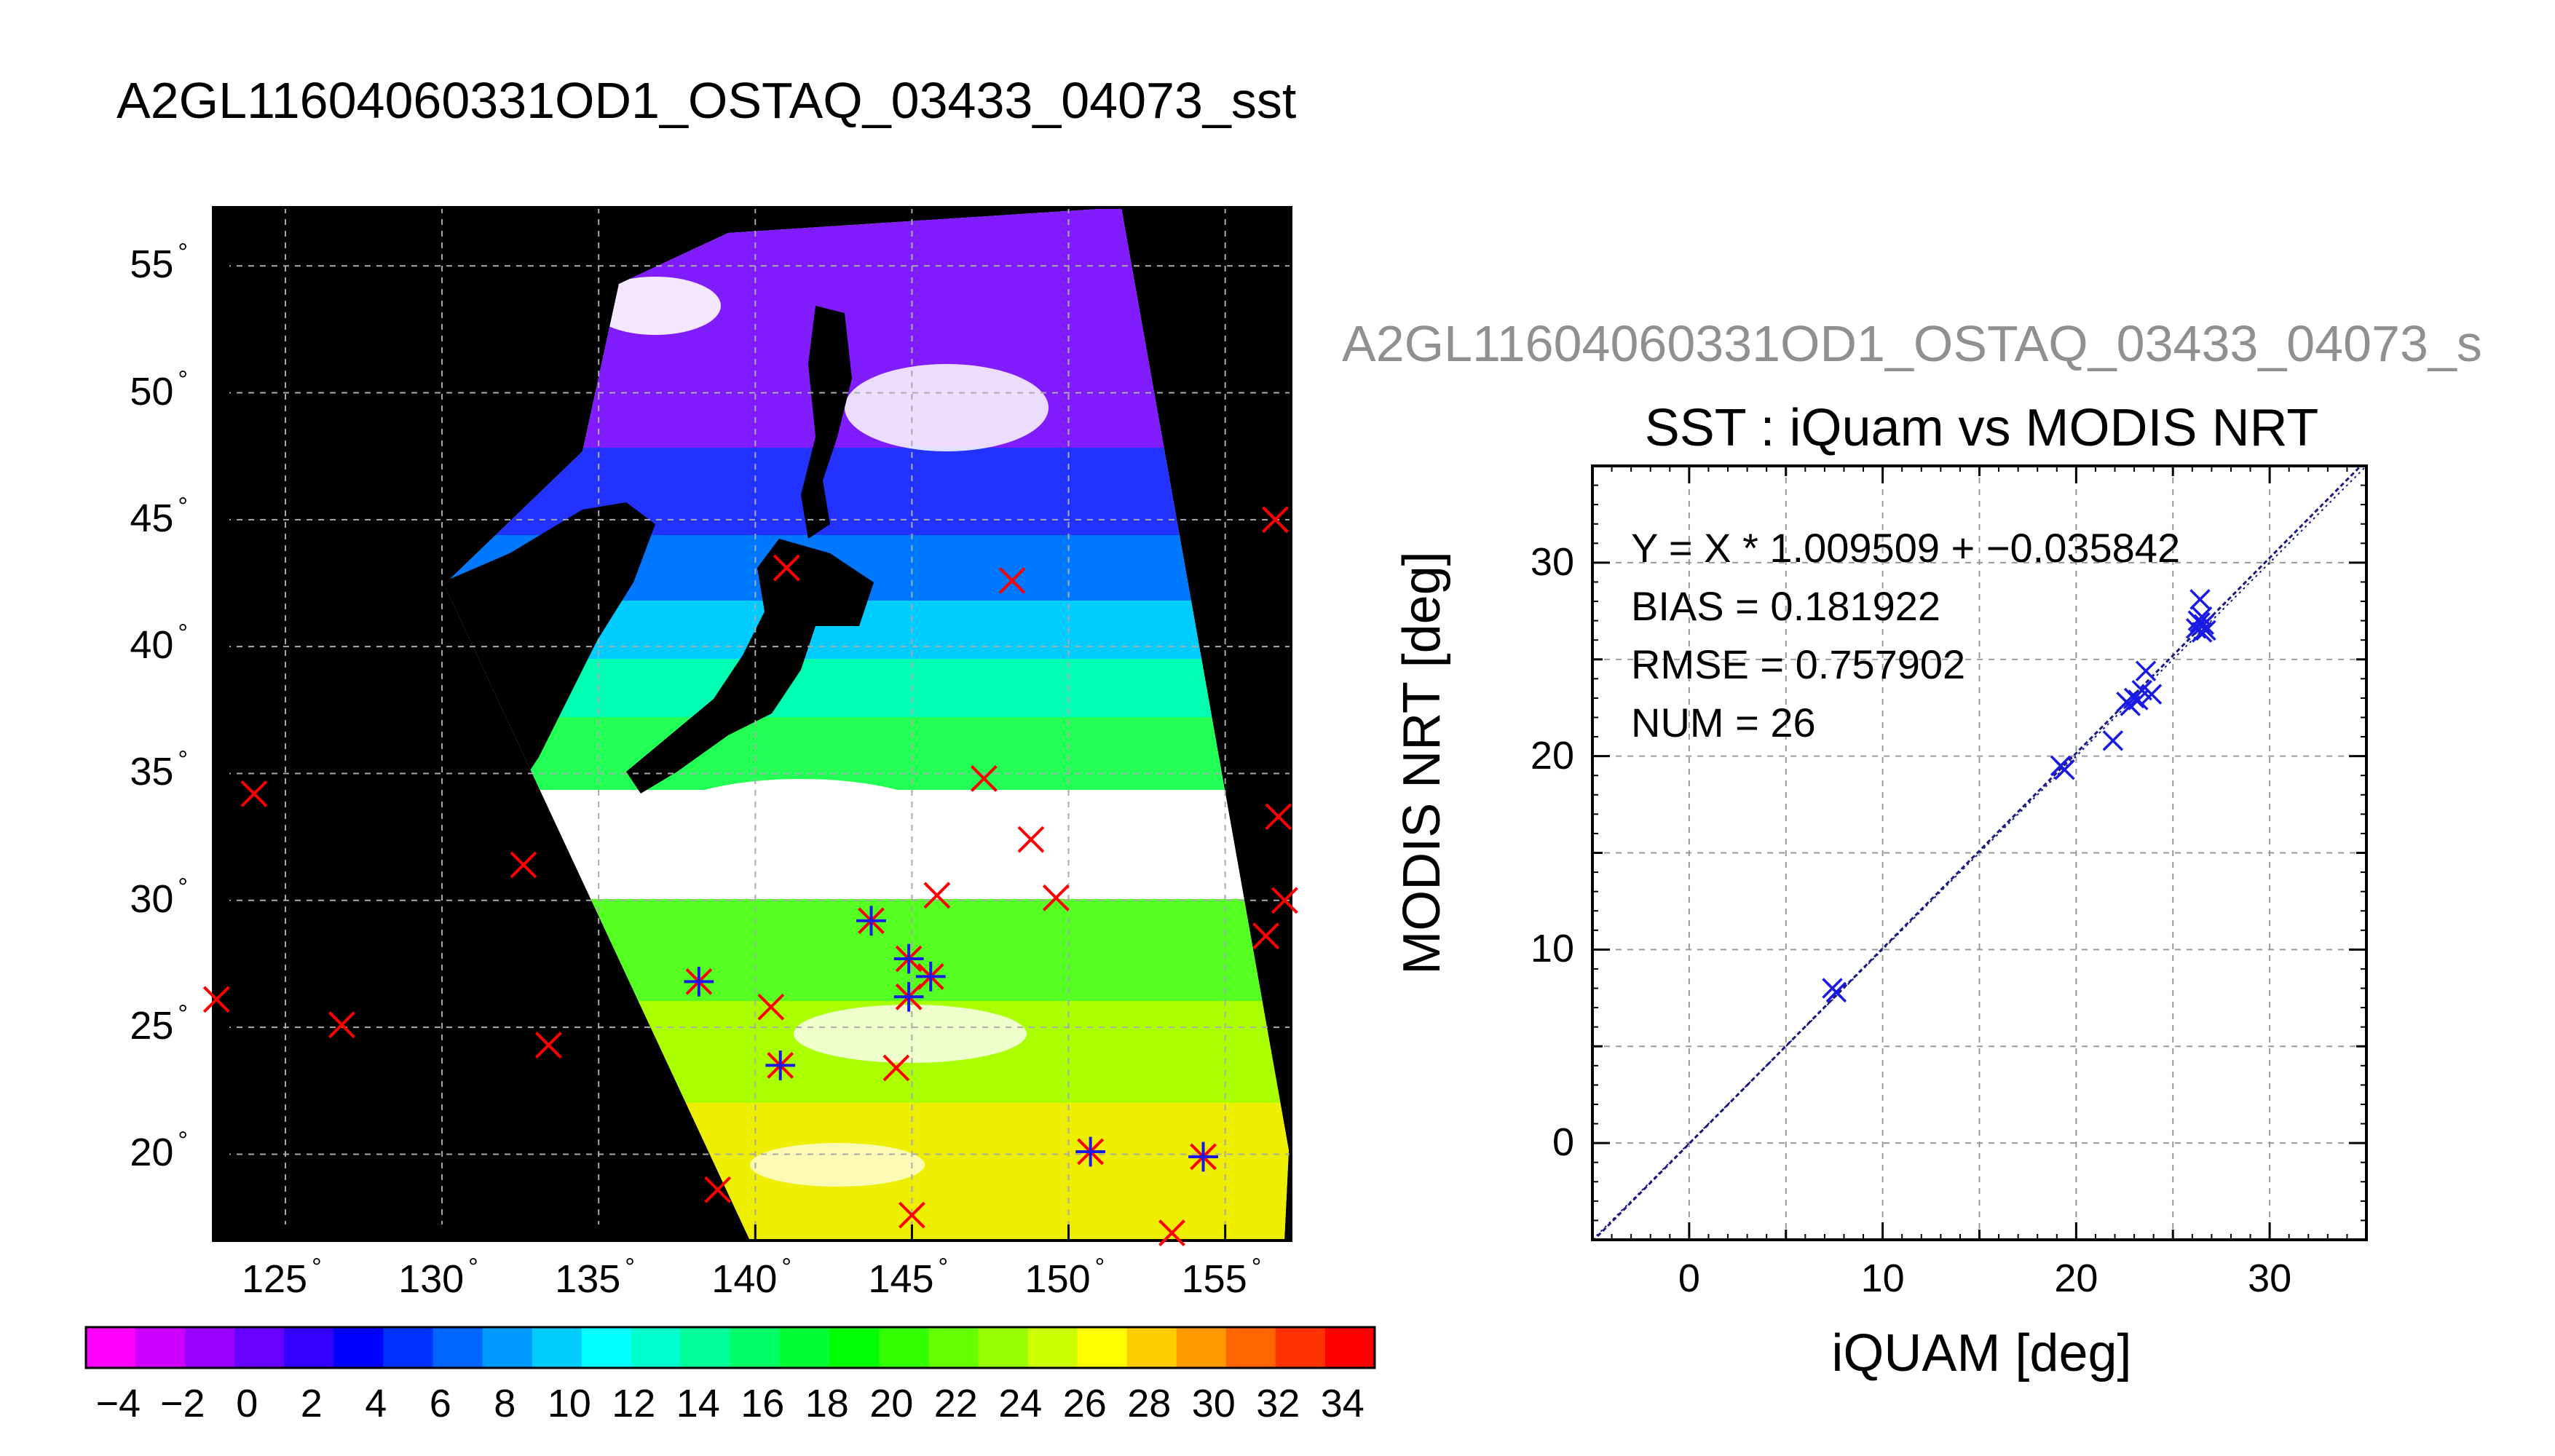 The width and height of the screenshot is (2555, 1456). Describe the element at coordinates (281, 1277) in the screenshot. I see `lon-tick-label: 125 °` at that location.